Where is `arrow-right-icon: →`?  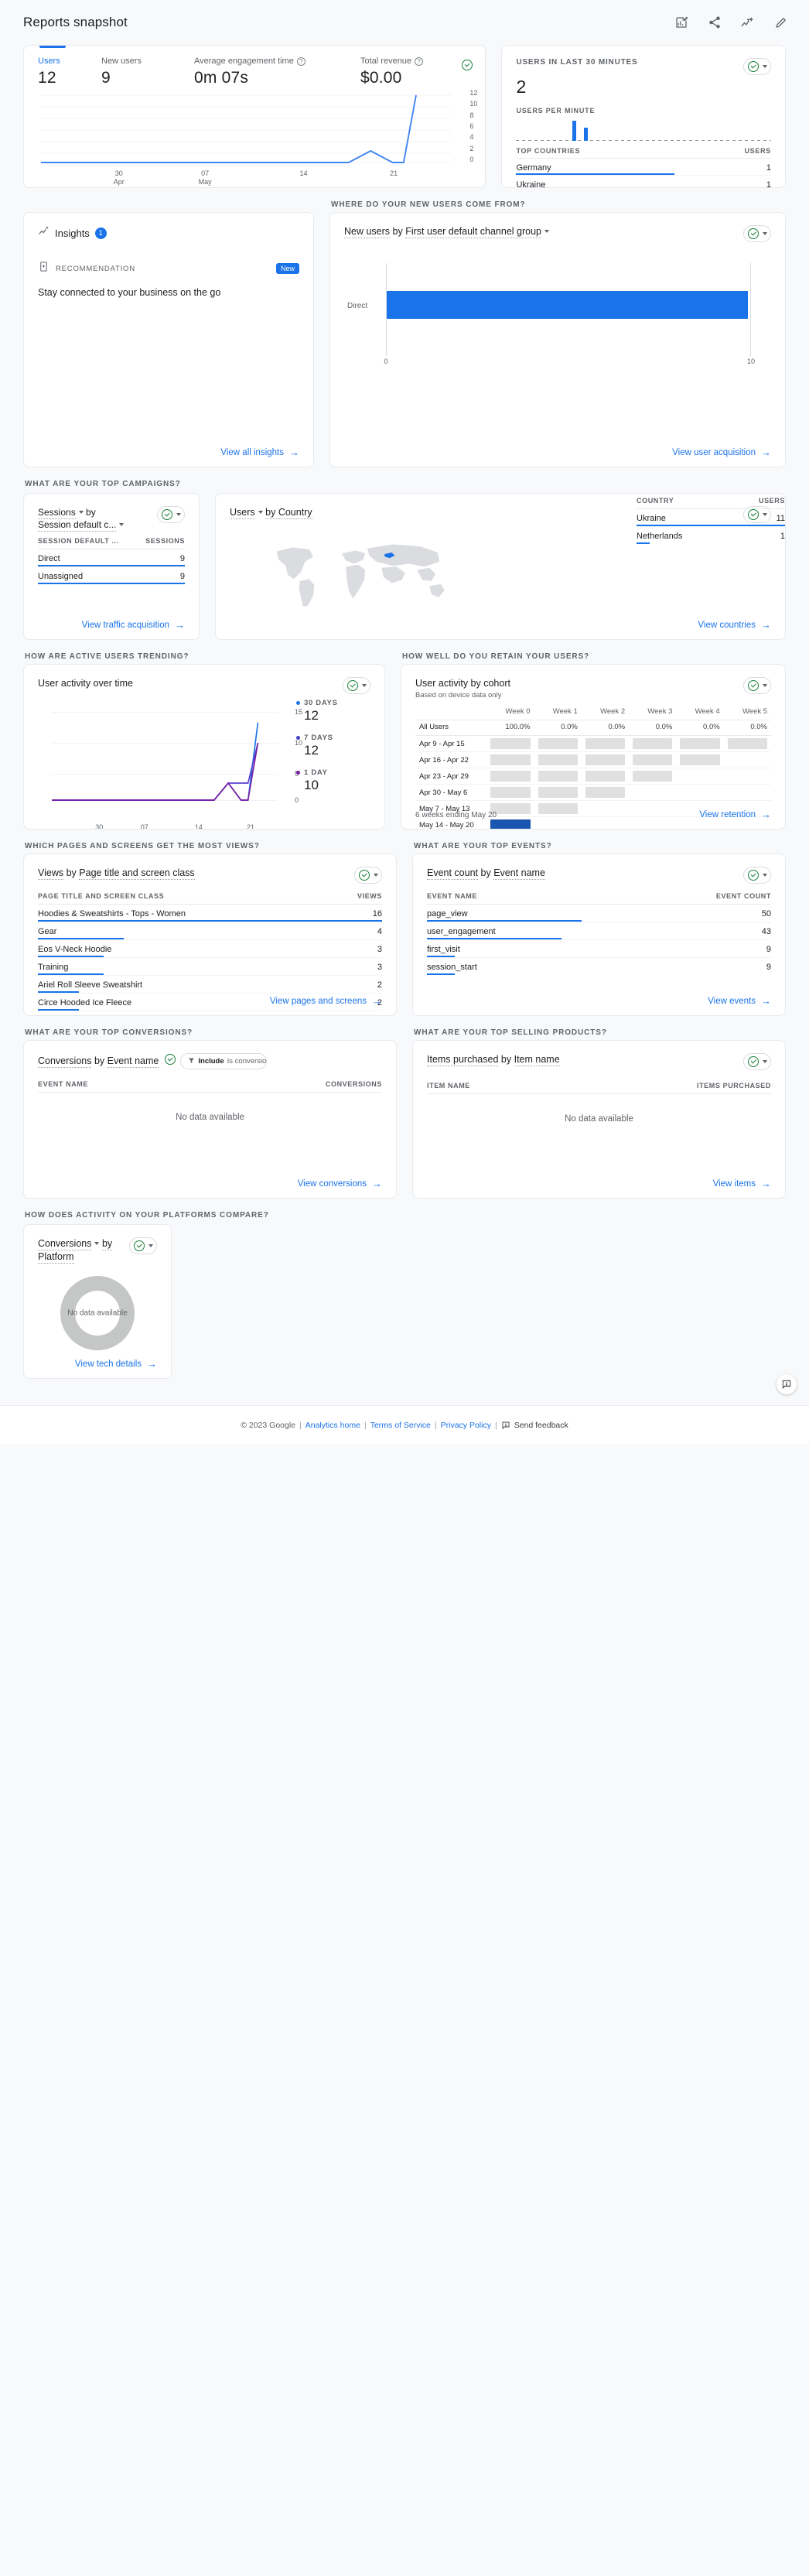
arrow-right-icon: → is located at coordinates (377, 1184).